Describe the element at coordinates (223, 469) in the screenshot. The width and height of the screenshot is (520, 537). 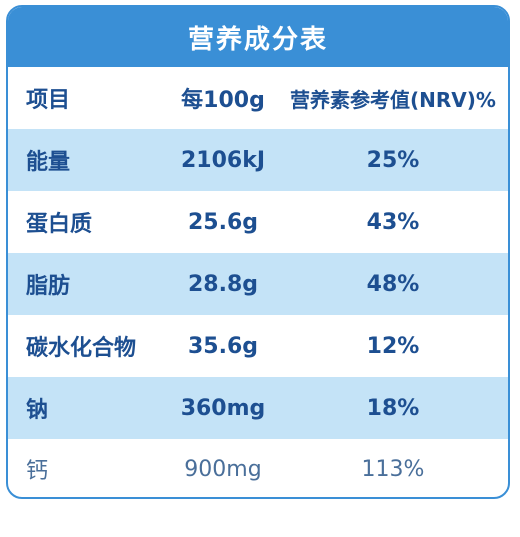
I see `row-amount: 900mg` at that location.